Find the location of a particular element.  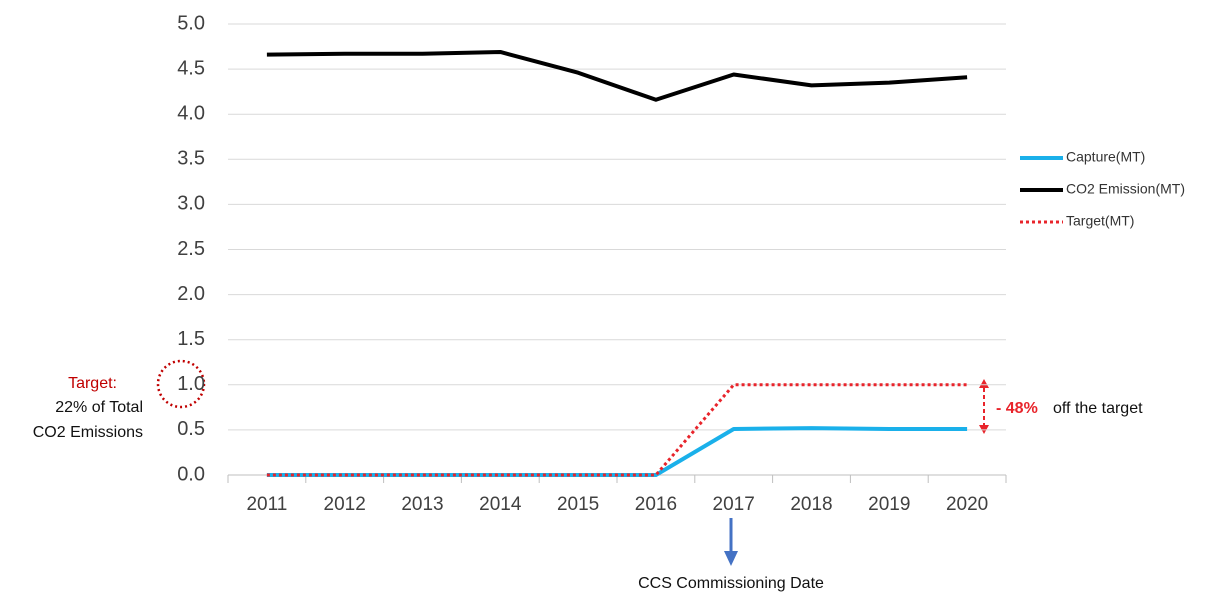

target-annotation-title: Target: is located at coordinates (92, 383).